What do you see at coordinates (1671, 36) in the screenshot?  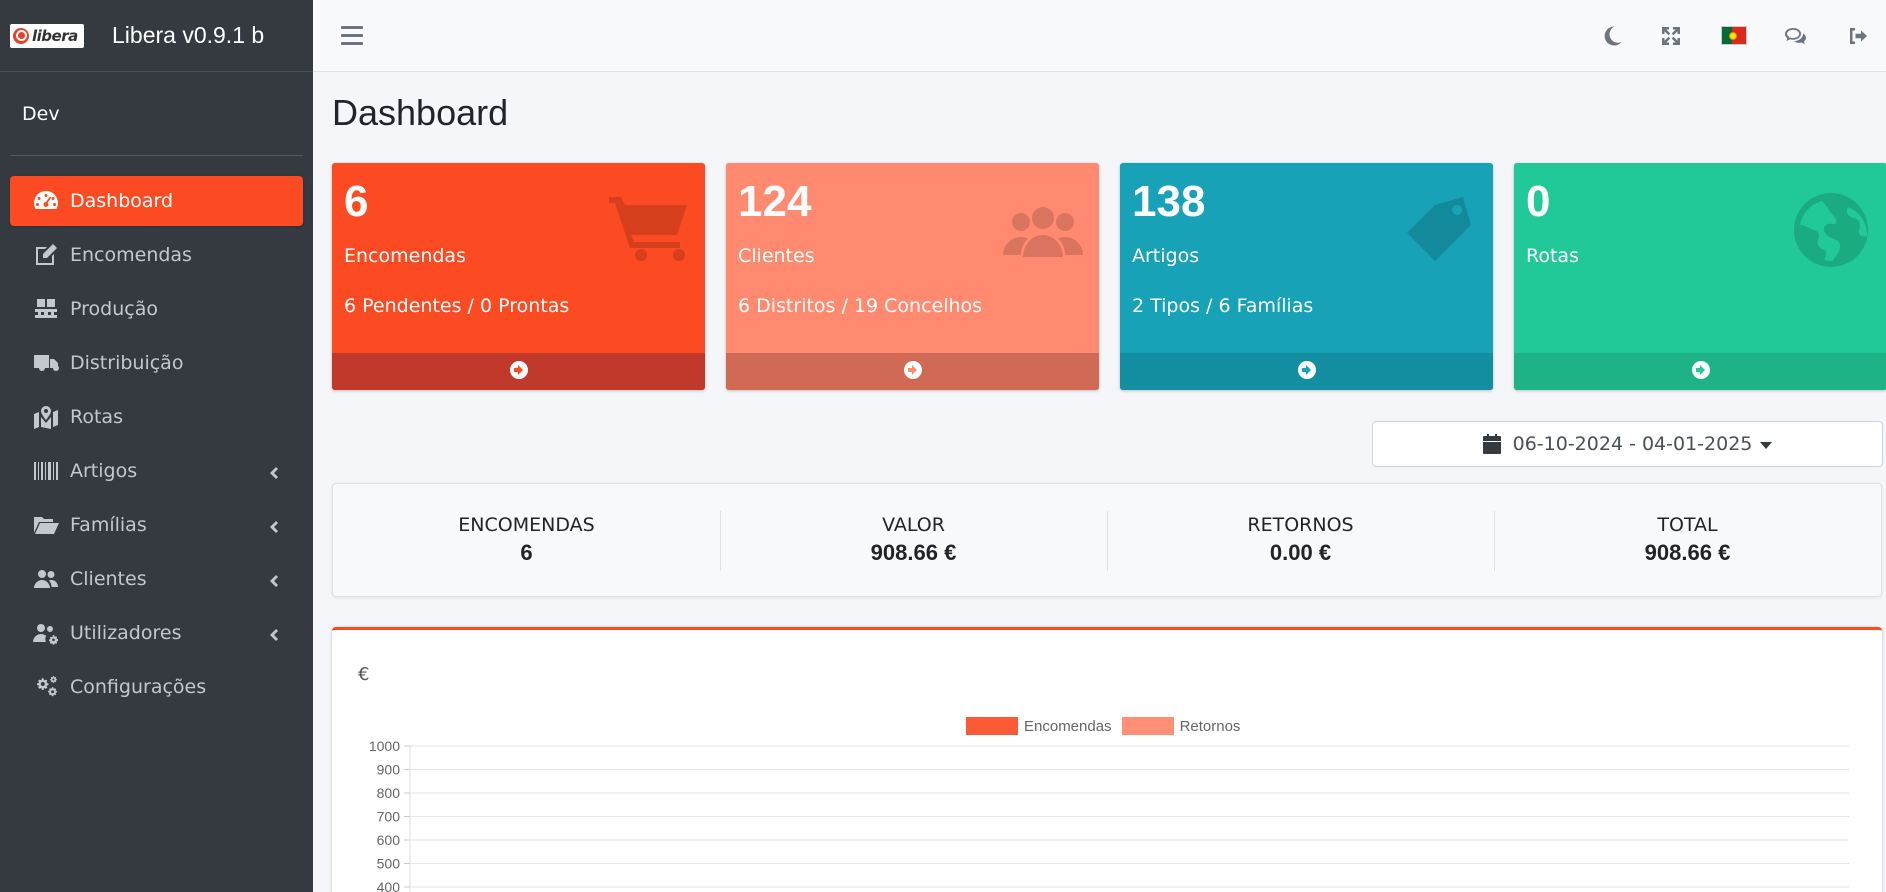 I see `expand-icon` at bounding box center [1671, 36].